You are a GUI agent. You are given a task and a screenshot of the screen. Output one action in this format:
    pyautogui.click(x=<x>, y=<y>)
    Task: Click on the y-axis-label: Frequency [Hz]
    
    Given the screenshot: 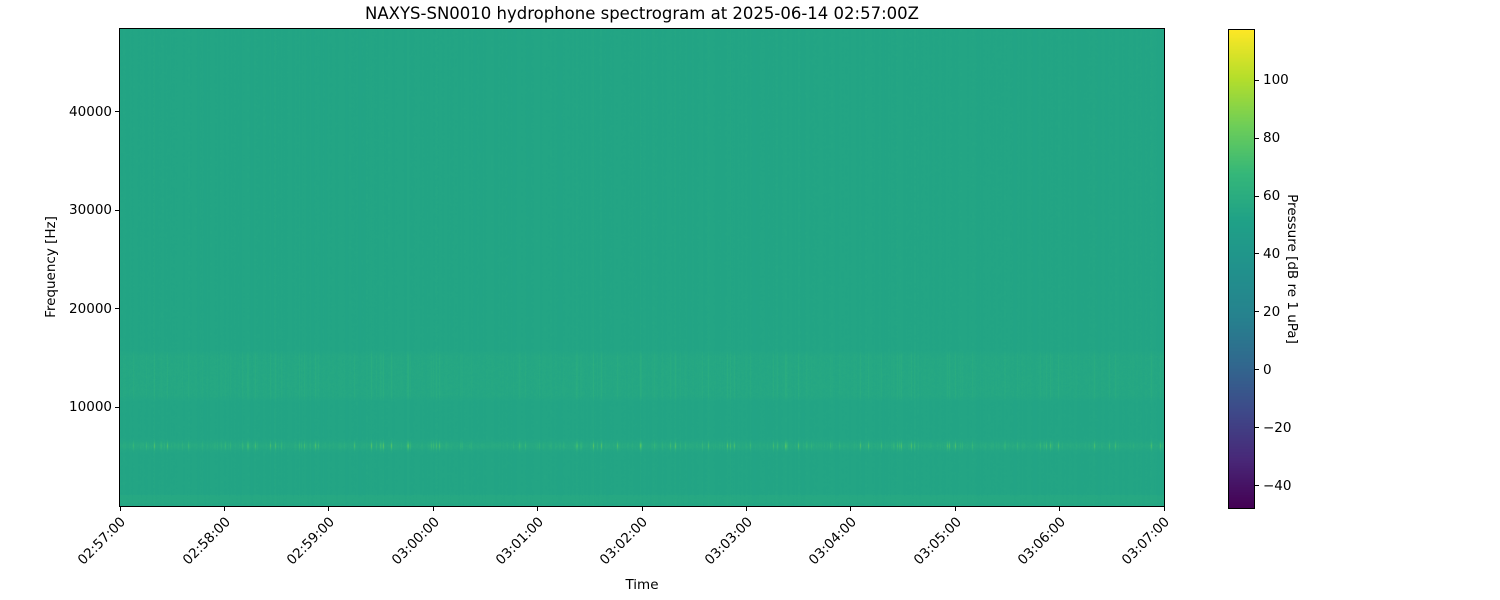 What is the action you would take?
    pyautogui.click(x=51, y=267)
    